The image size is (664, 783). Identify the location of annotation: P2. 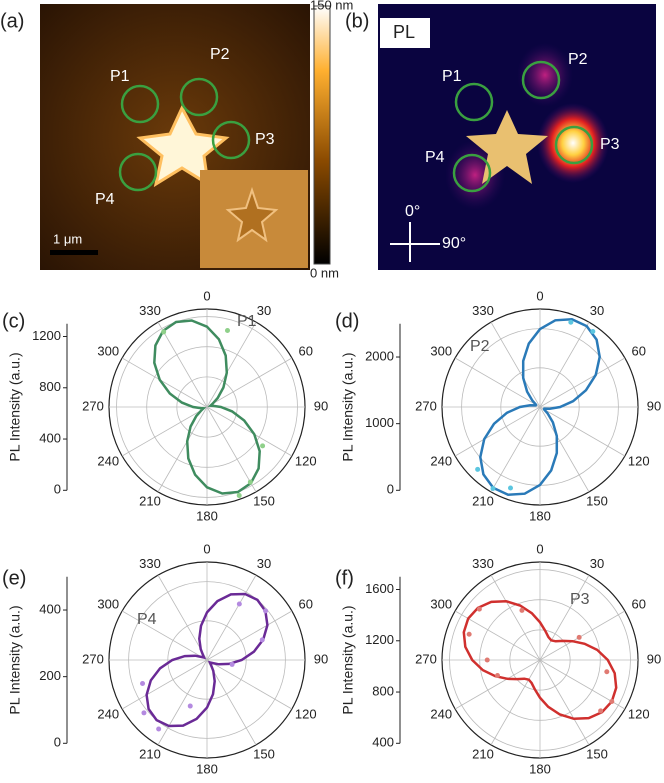
(480, 346).